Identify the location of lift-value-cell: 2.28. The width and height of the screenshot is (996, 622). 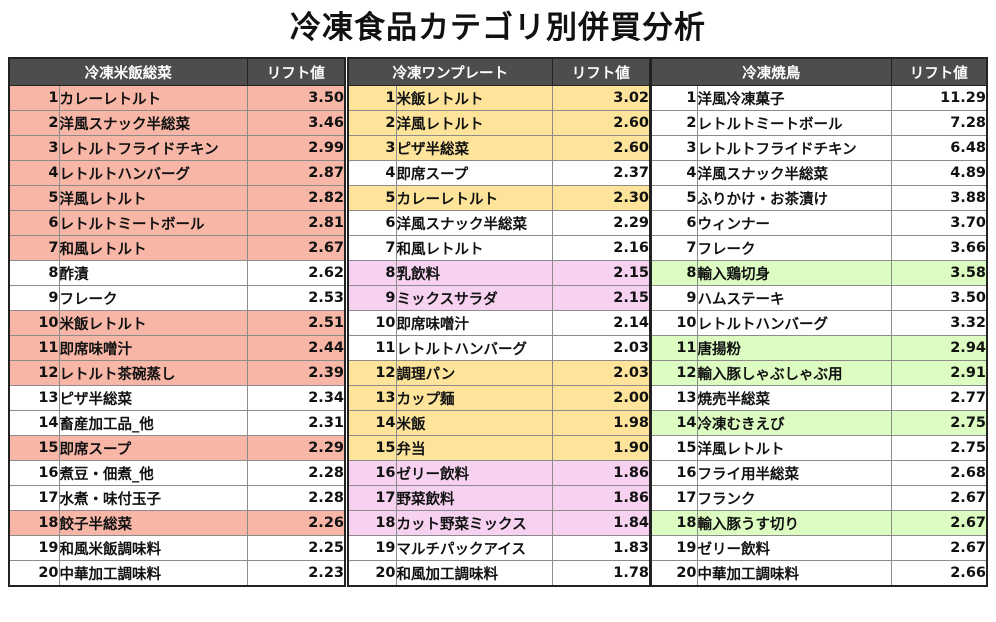
(296, 498).